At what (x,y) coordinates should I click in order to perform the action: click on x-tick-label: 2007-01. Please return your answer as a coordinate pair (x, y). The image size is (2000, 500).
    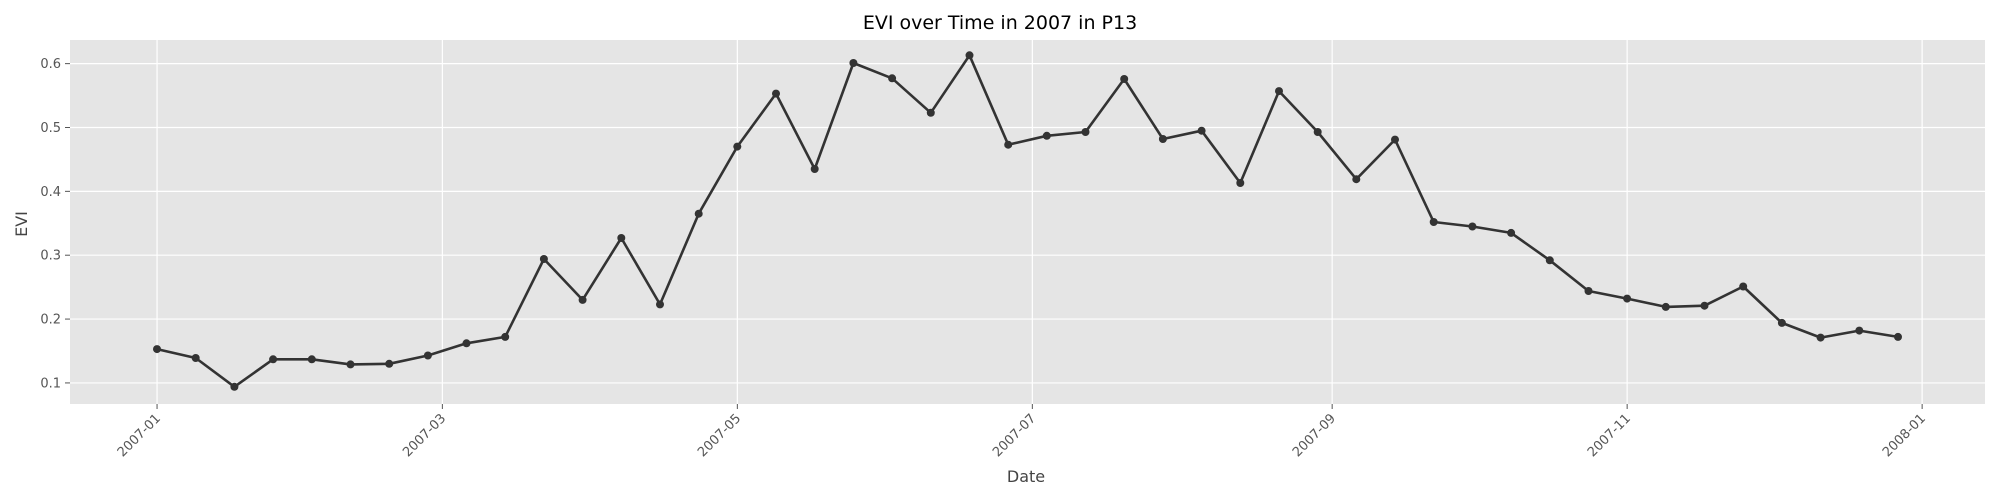
    Looking at the image, I should click on (139, 435).